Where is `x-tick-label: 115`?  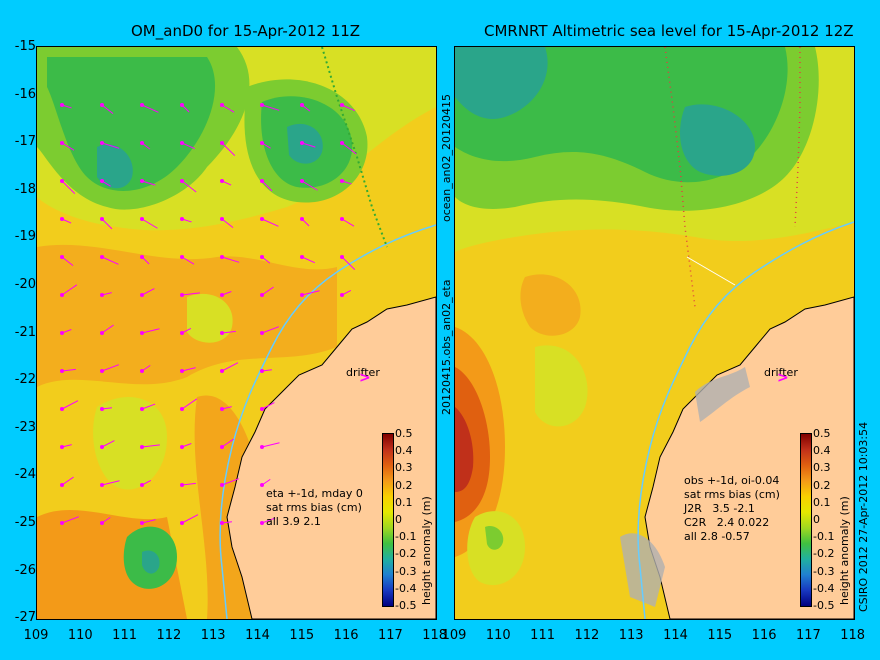 x-tick-label: 115 is located at coordinates (720, 635).